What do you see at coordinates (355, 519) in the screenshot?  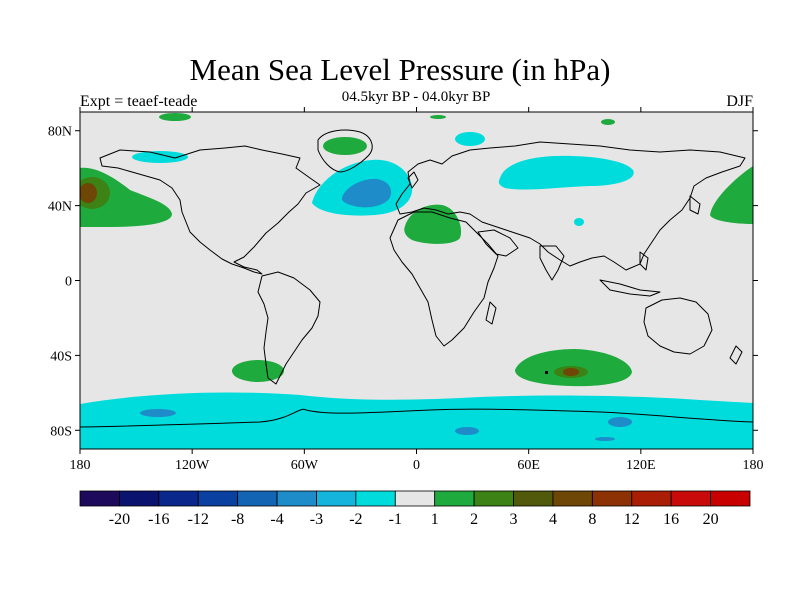 I see `colorbar-label: -2` at bounding box center [355, 519].